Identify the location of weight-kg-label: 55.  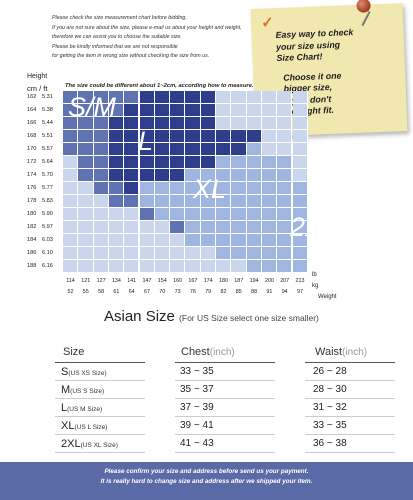
(85, 292).